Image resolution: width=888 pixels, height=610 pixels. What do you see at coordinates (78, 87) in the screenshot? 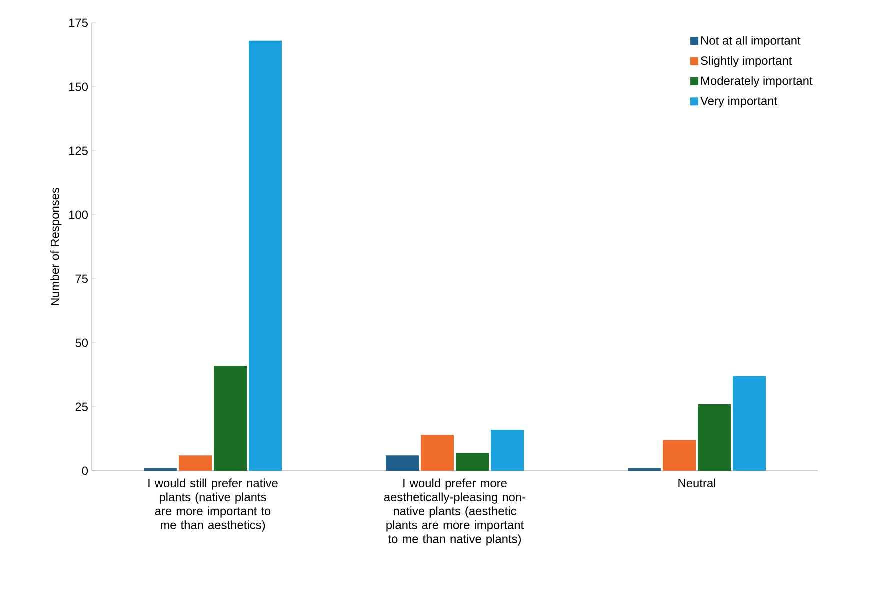
I see `y-tick-label: 150` at bounding box center [78, 87].